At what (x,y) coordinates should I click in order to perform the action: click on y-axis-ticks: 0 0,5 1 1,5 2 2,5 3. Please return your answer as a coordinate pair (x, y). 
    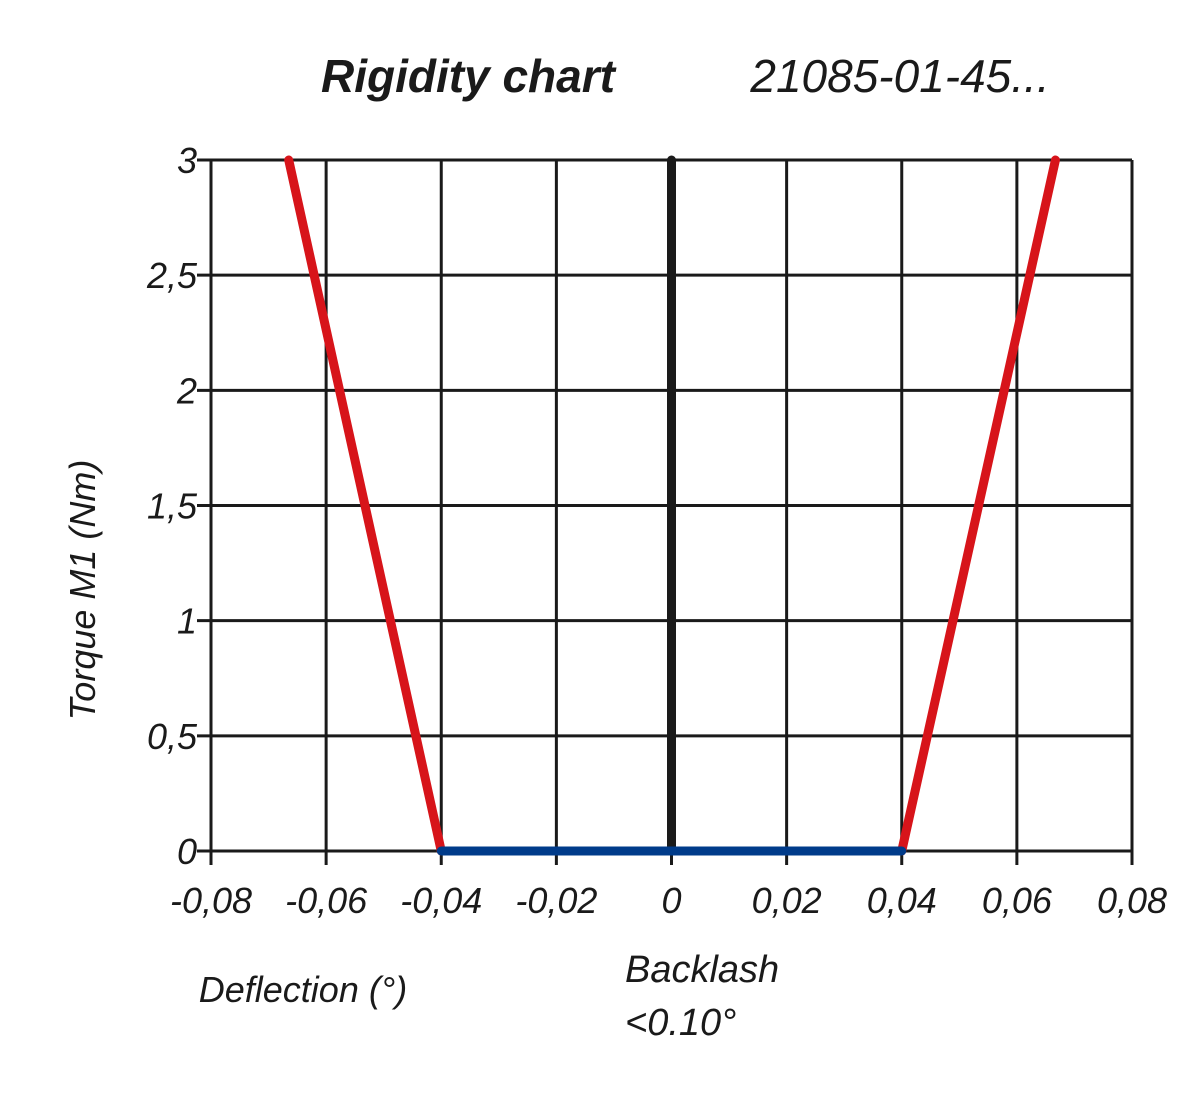
    Looking at the image, I should click on (172, 506).